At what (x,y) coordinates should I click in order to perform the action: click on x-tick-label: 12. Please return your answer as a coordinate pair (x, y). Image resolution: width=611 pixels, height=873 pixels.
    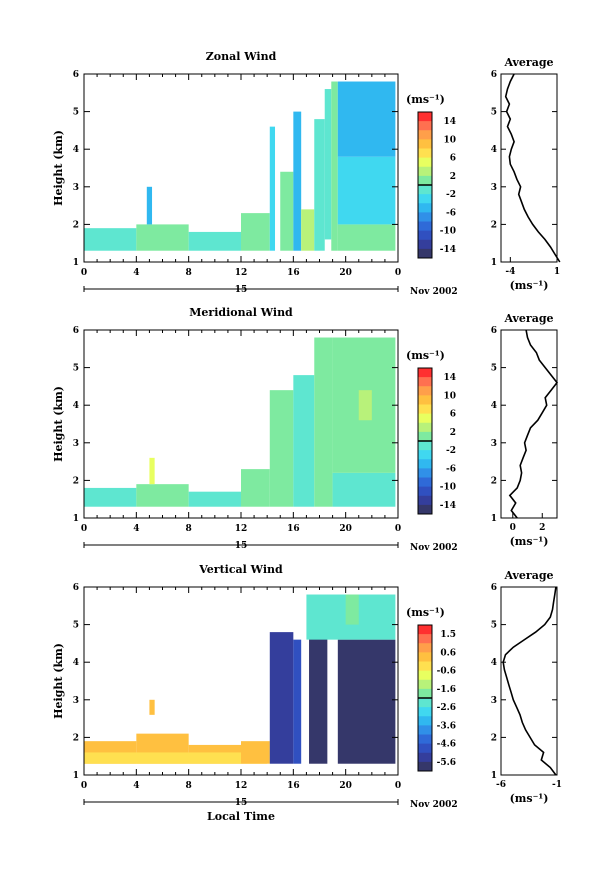
    Looking at the image, I should click on (241, 786).